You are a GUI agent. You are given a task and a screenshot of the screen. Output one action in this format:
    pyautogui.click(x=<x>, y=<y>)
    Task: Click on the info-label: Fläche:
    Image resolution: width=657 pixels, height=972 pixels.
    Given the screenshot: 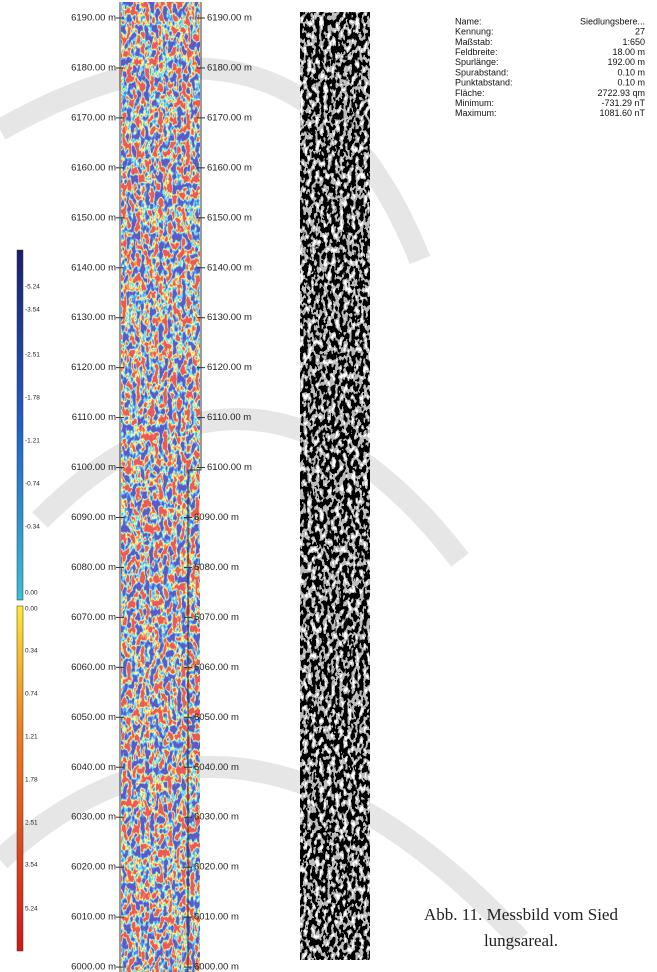 What is the action you would take?
    pyautogui.click(x=470, y=93)
    